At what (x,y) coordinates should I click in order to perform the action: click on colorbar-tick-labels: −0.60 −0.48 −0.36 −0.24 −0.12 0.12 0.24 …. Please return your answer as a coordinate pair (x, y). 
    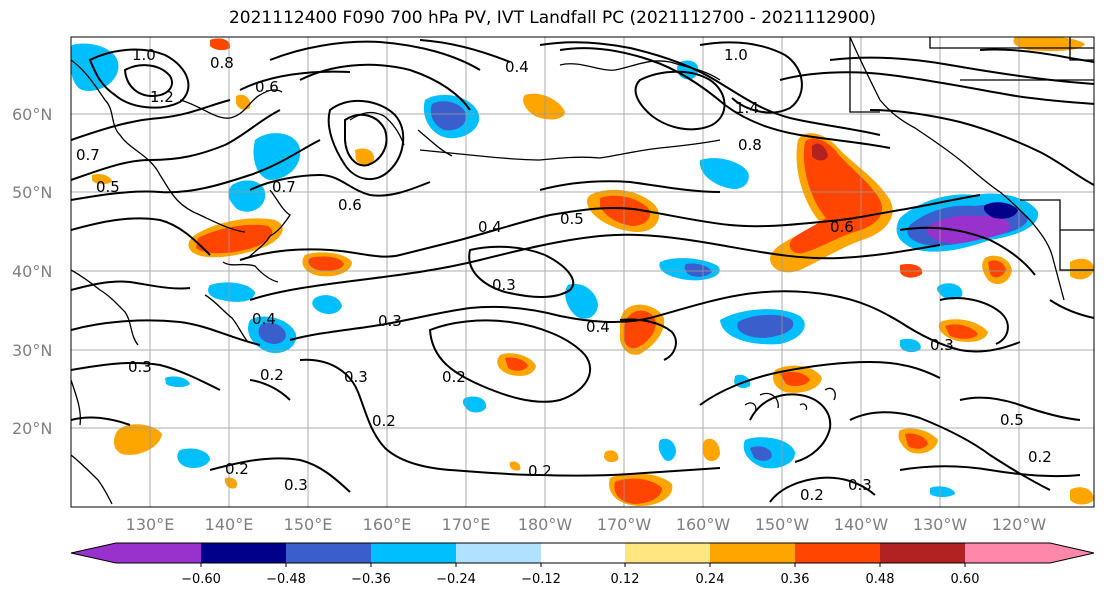
    Looking at the image, I should click on (580, 579).